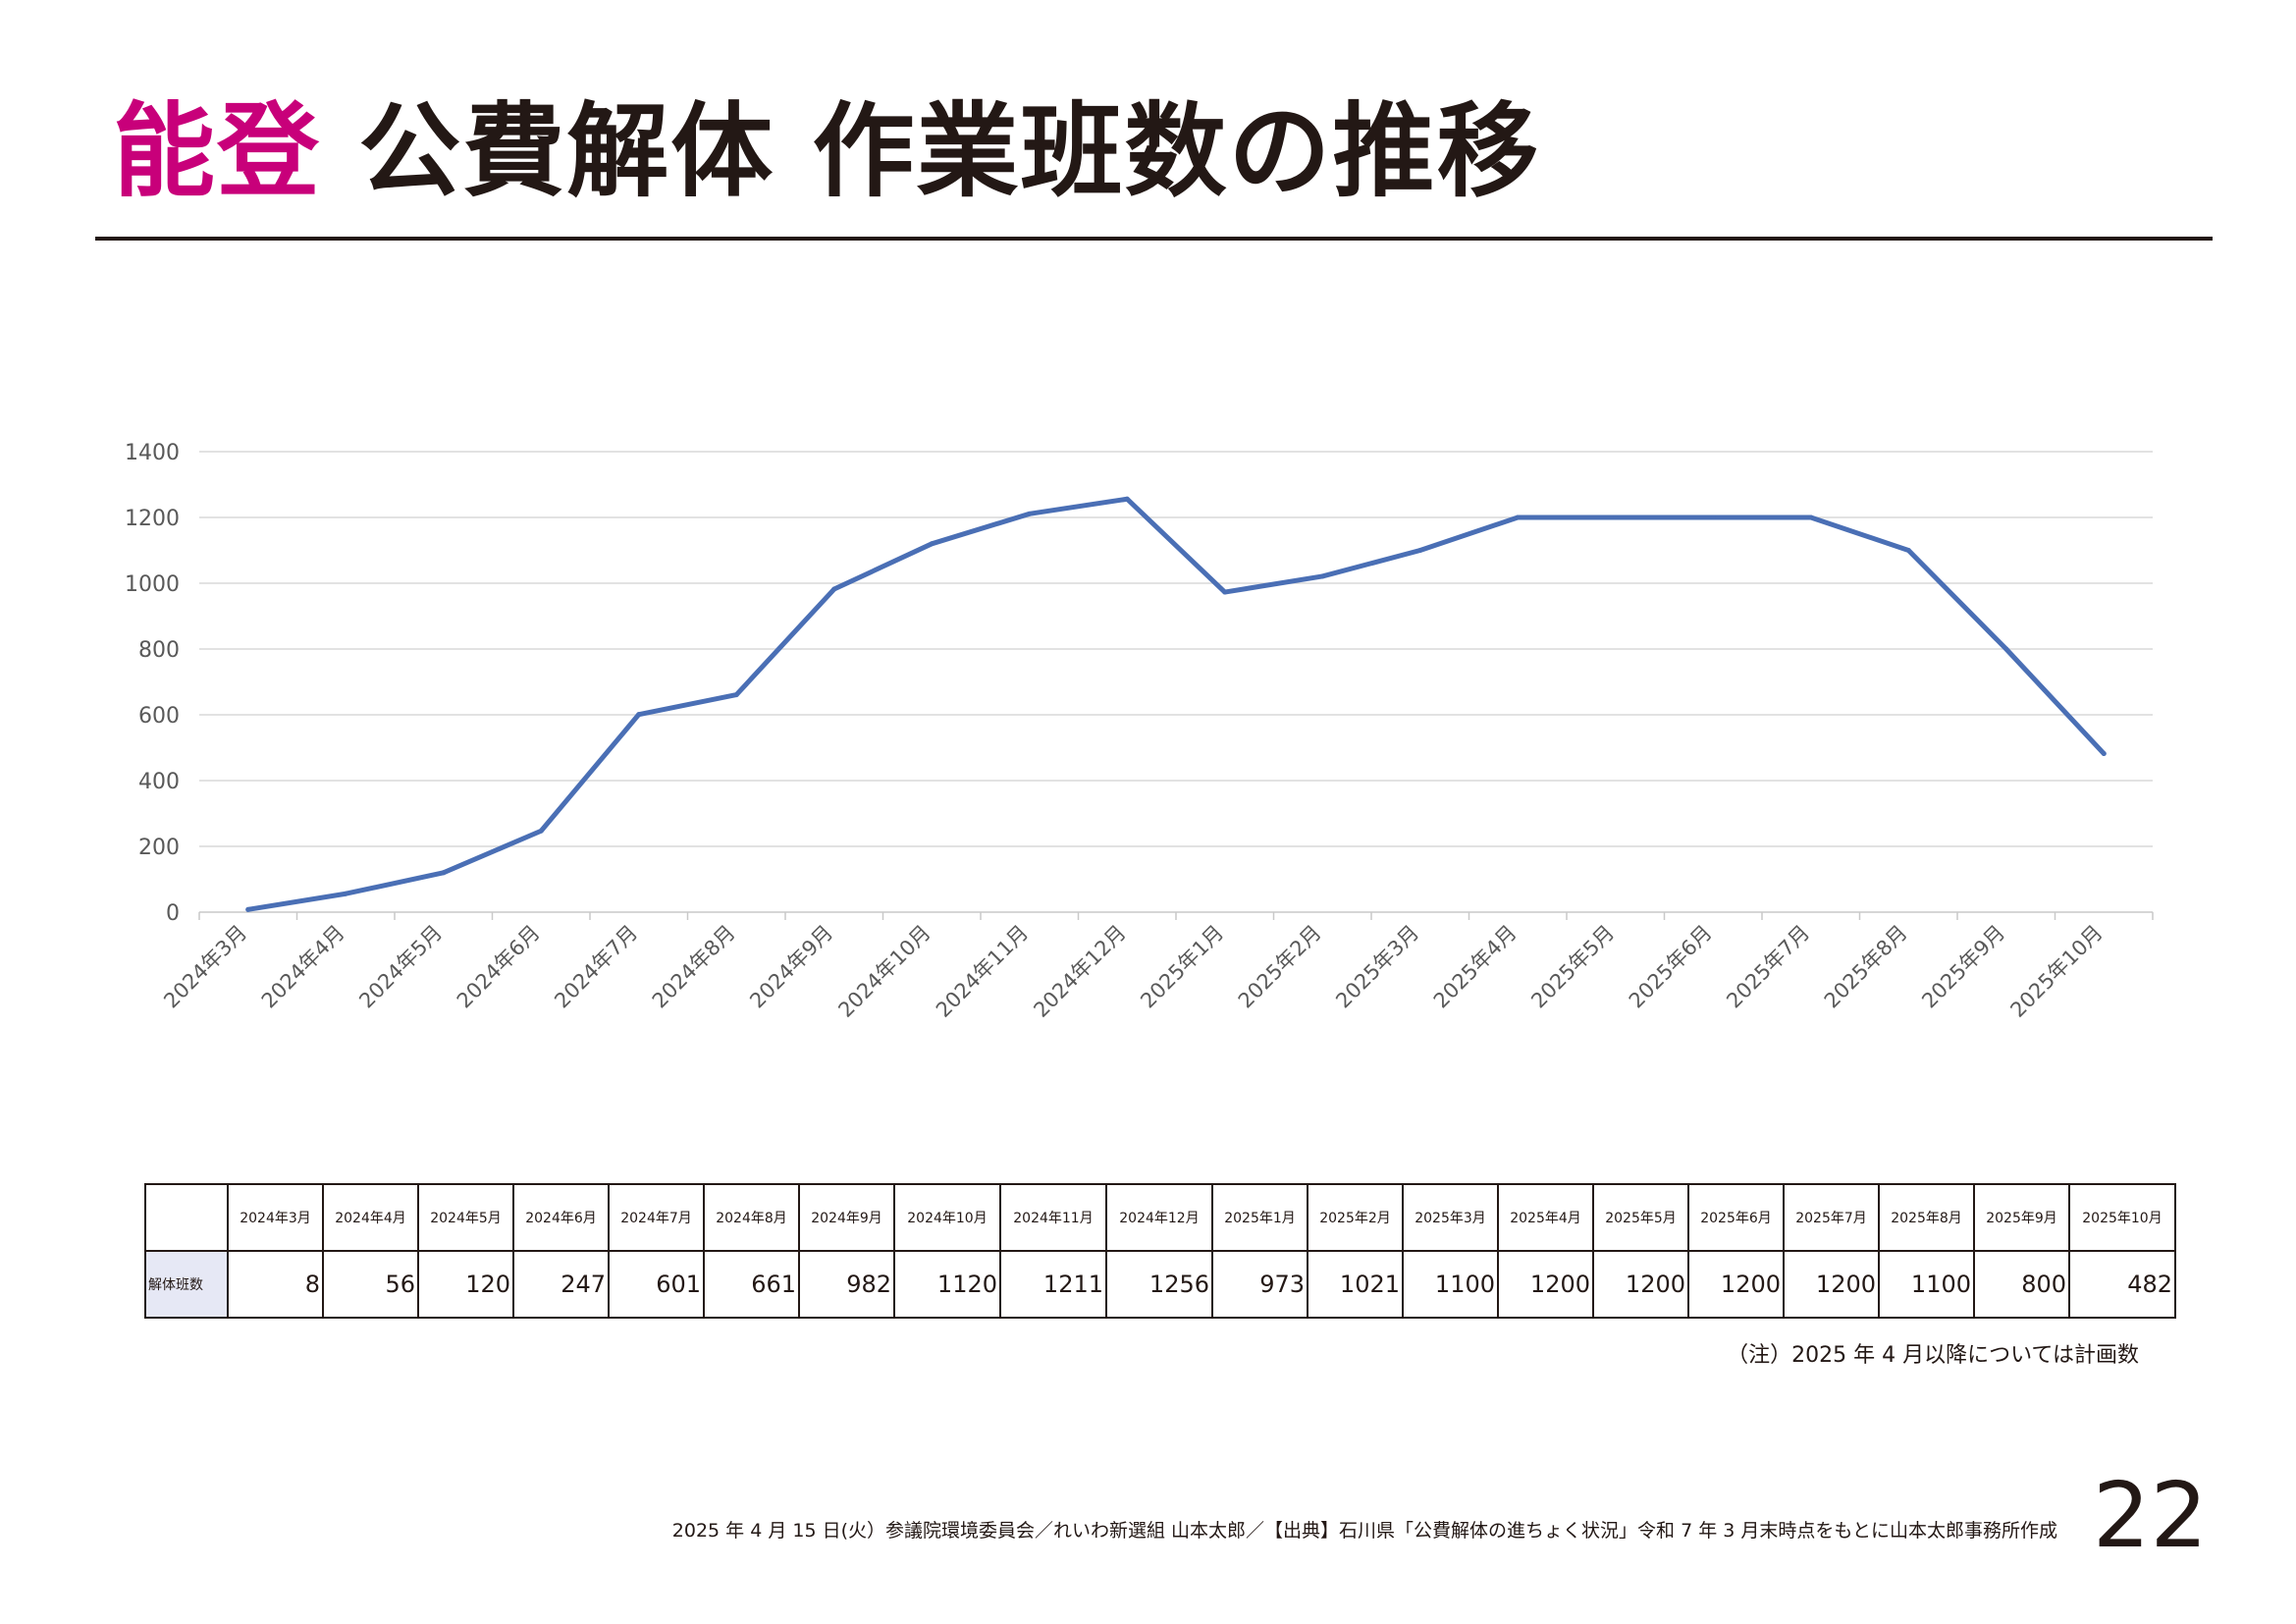  I want to click on table-header-cell: 2024年6月, so click(561, 1217).